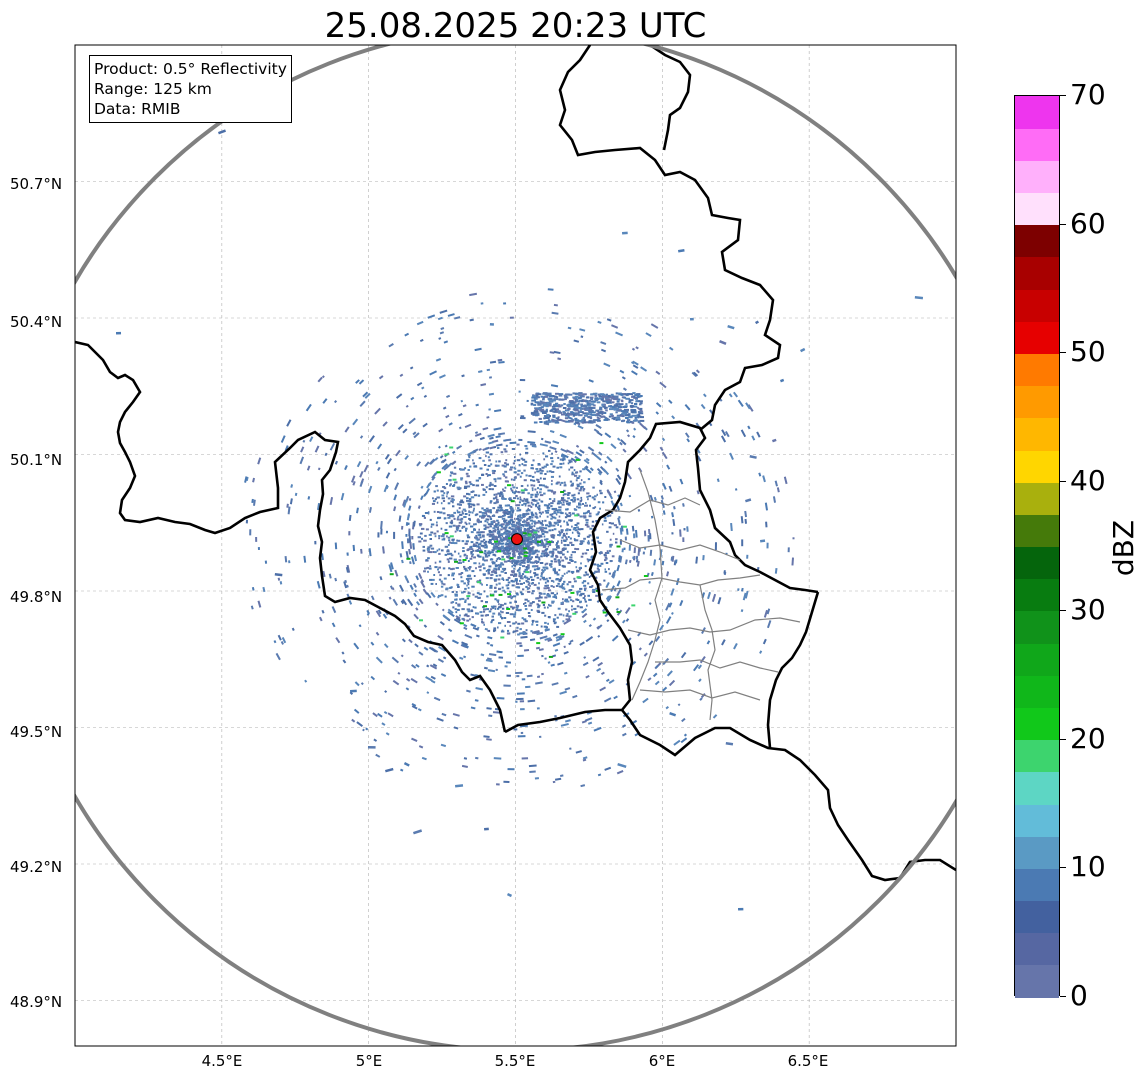  I want to click on lon-tick-label: 5.5°E, so click(515, 1061).